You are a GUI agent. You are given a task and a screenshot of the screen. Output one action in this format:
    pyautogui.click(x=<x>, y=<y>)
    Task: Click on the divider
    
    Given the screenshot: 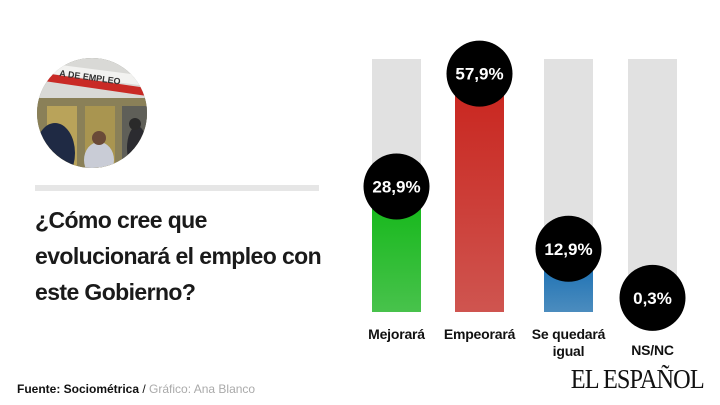 What is the action you would take?
    pyautogui.click(x=177, y=188)
    